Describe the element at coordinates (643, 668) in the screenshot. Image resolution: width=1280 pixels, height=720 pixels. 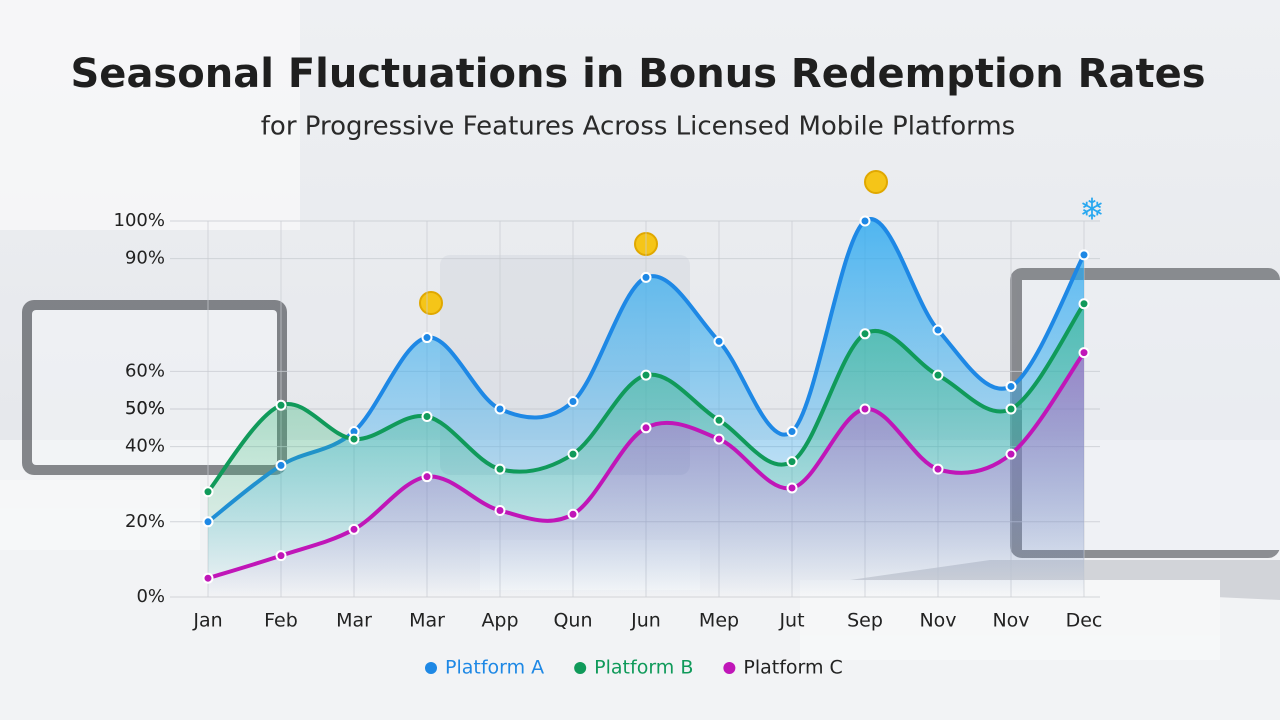
I see `legend-label: Platform B` at that location.